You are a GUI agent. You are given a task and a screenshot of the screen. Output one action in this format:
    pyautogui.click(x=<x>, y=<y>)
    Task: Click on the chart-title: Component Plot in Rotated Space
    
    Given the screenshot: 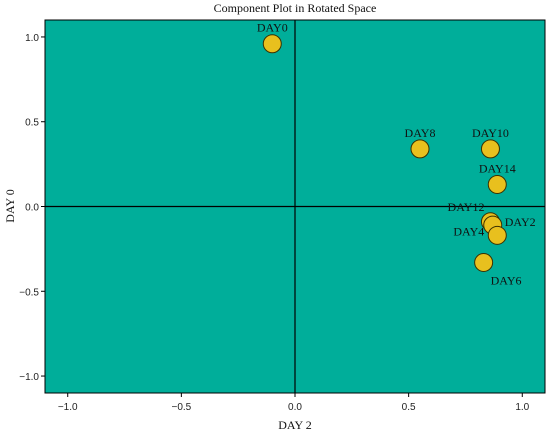 What is the action you would take?
    pyautogui.click(x=295, y=8)
    